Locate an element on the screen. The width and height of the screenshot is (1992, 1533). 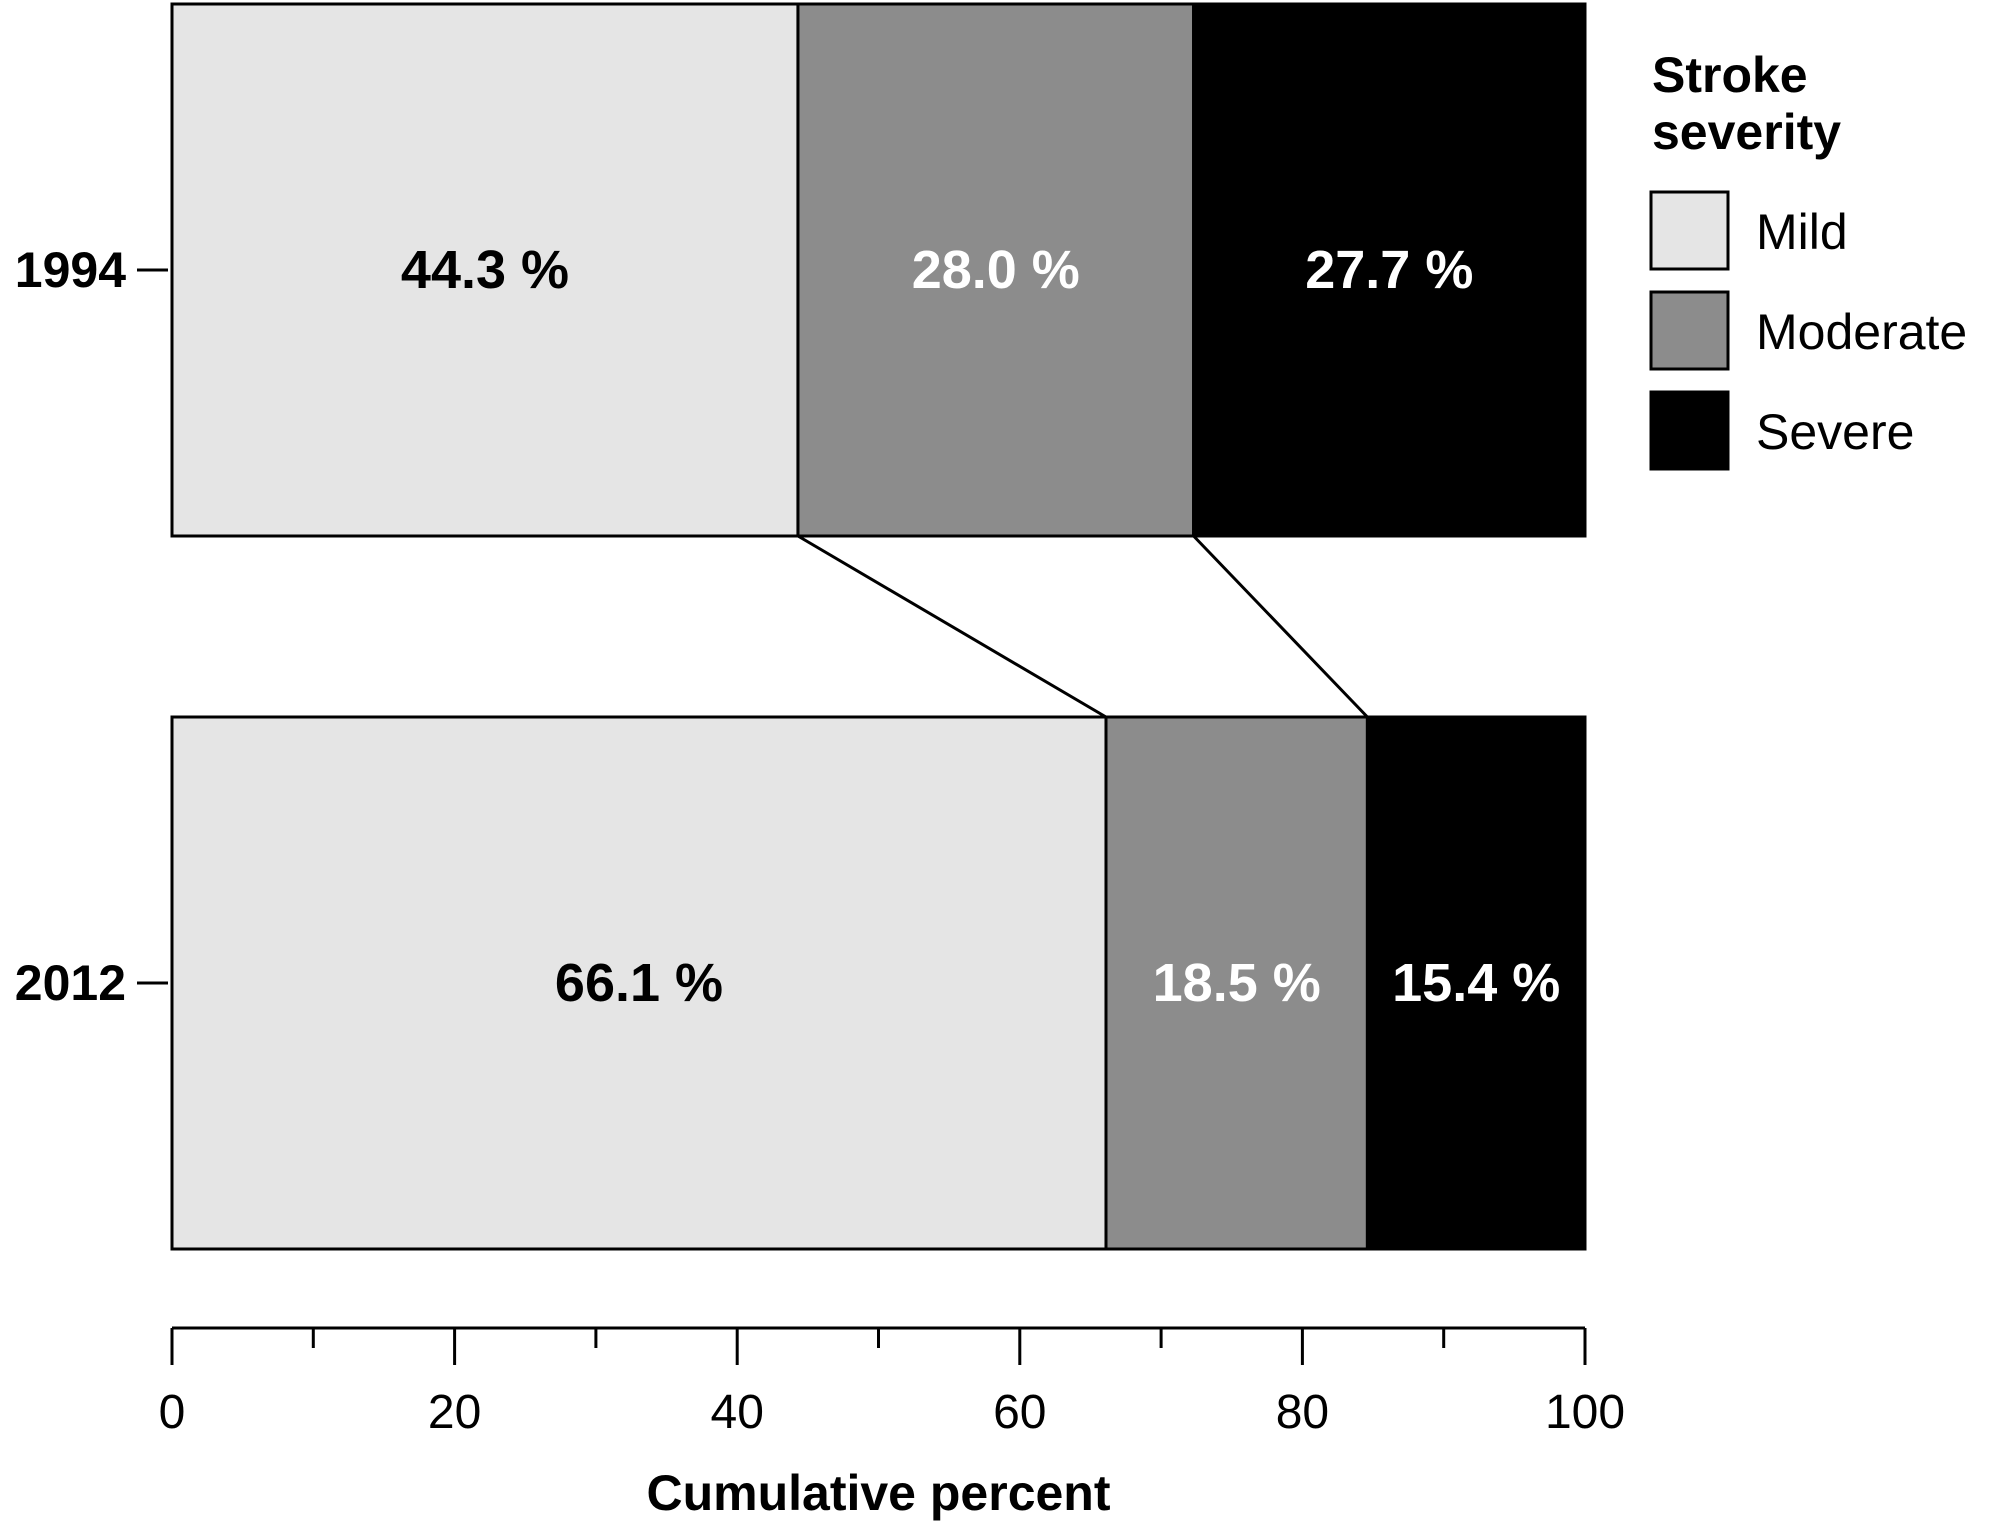
legend-item-mild: Mild is located at coordinates (1748, 230).